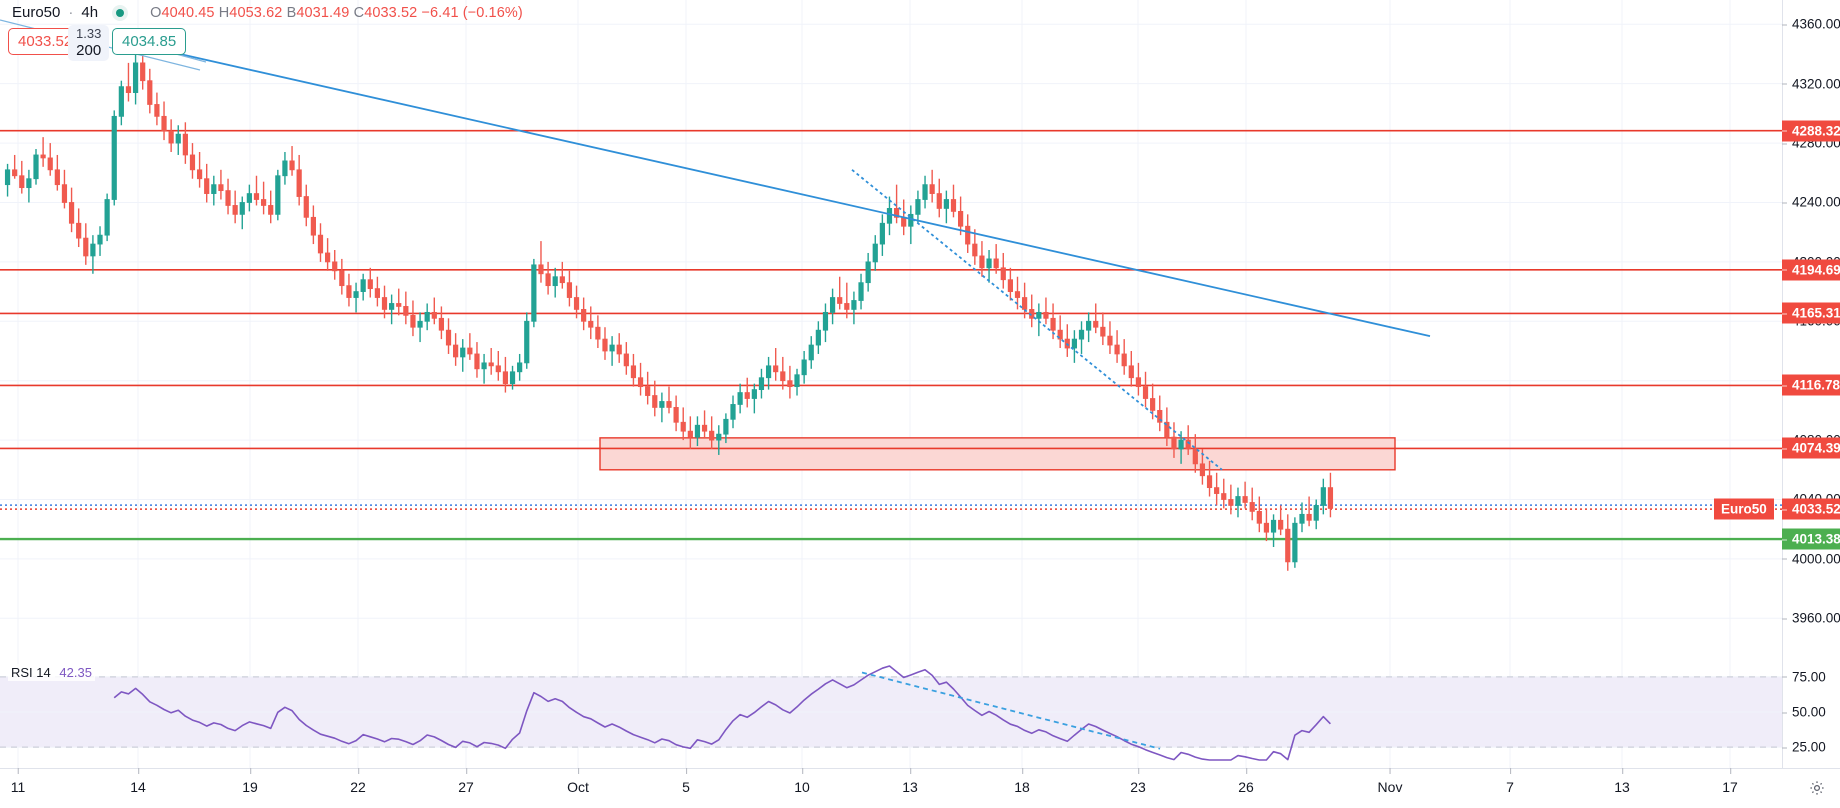 The image size is (1840, 808). Describe the element at coordinates (1811, 270) in the screenshot. I see `price-axis-badge: 4194.69` at that location.